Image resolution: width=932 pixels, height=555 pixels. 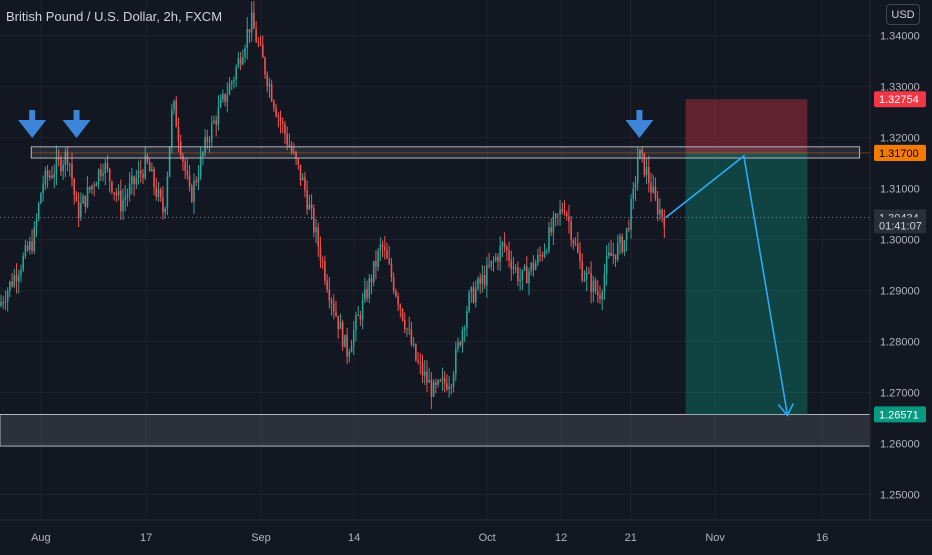 I want to click on time-tick-label: 21, so click(x=631, y=538).